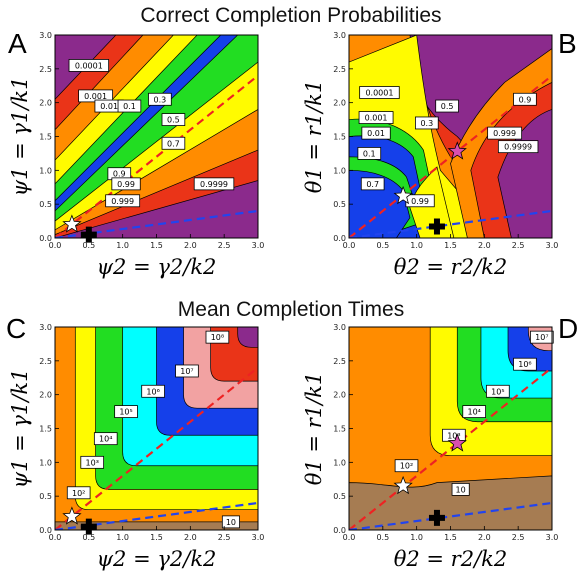  What do you see at coordinates (78, 493) in the screenshot?
I see `contour-label: 10²` at bounding box center [78, 493].